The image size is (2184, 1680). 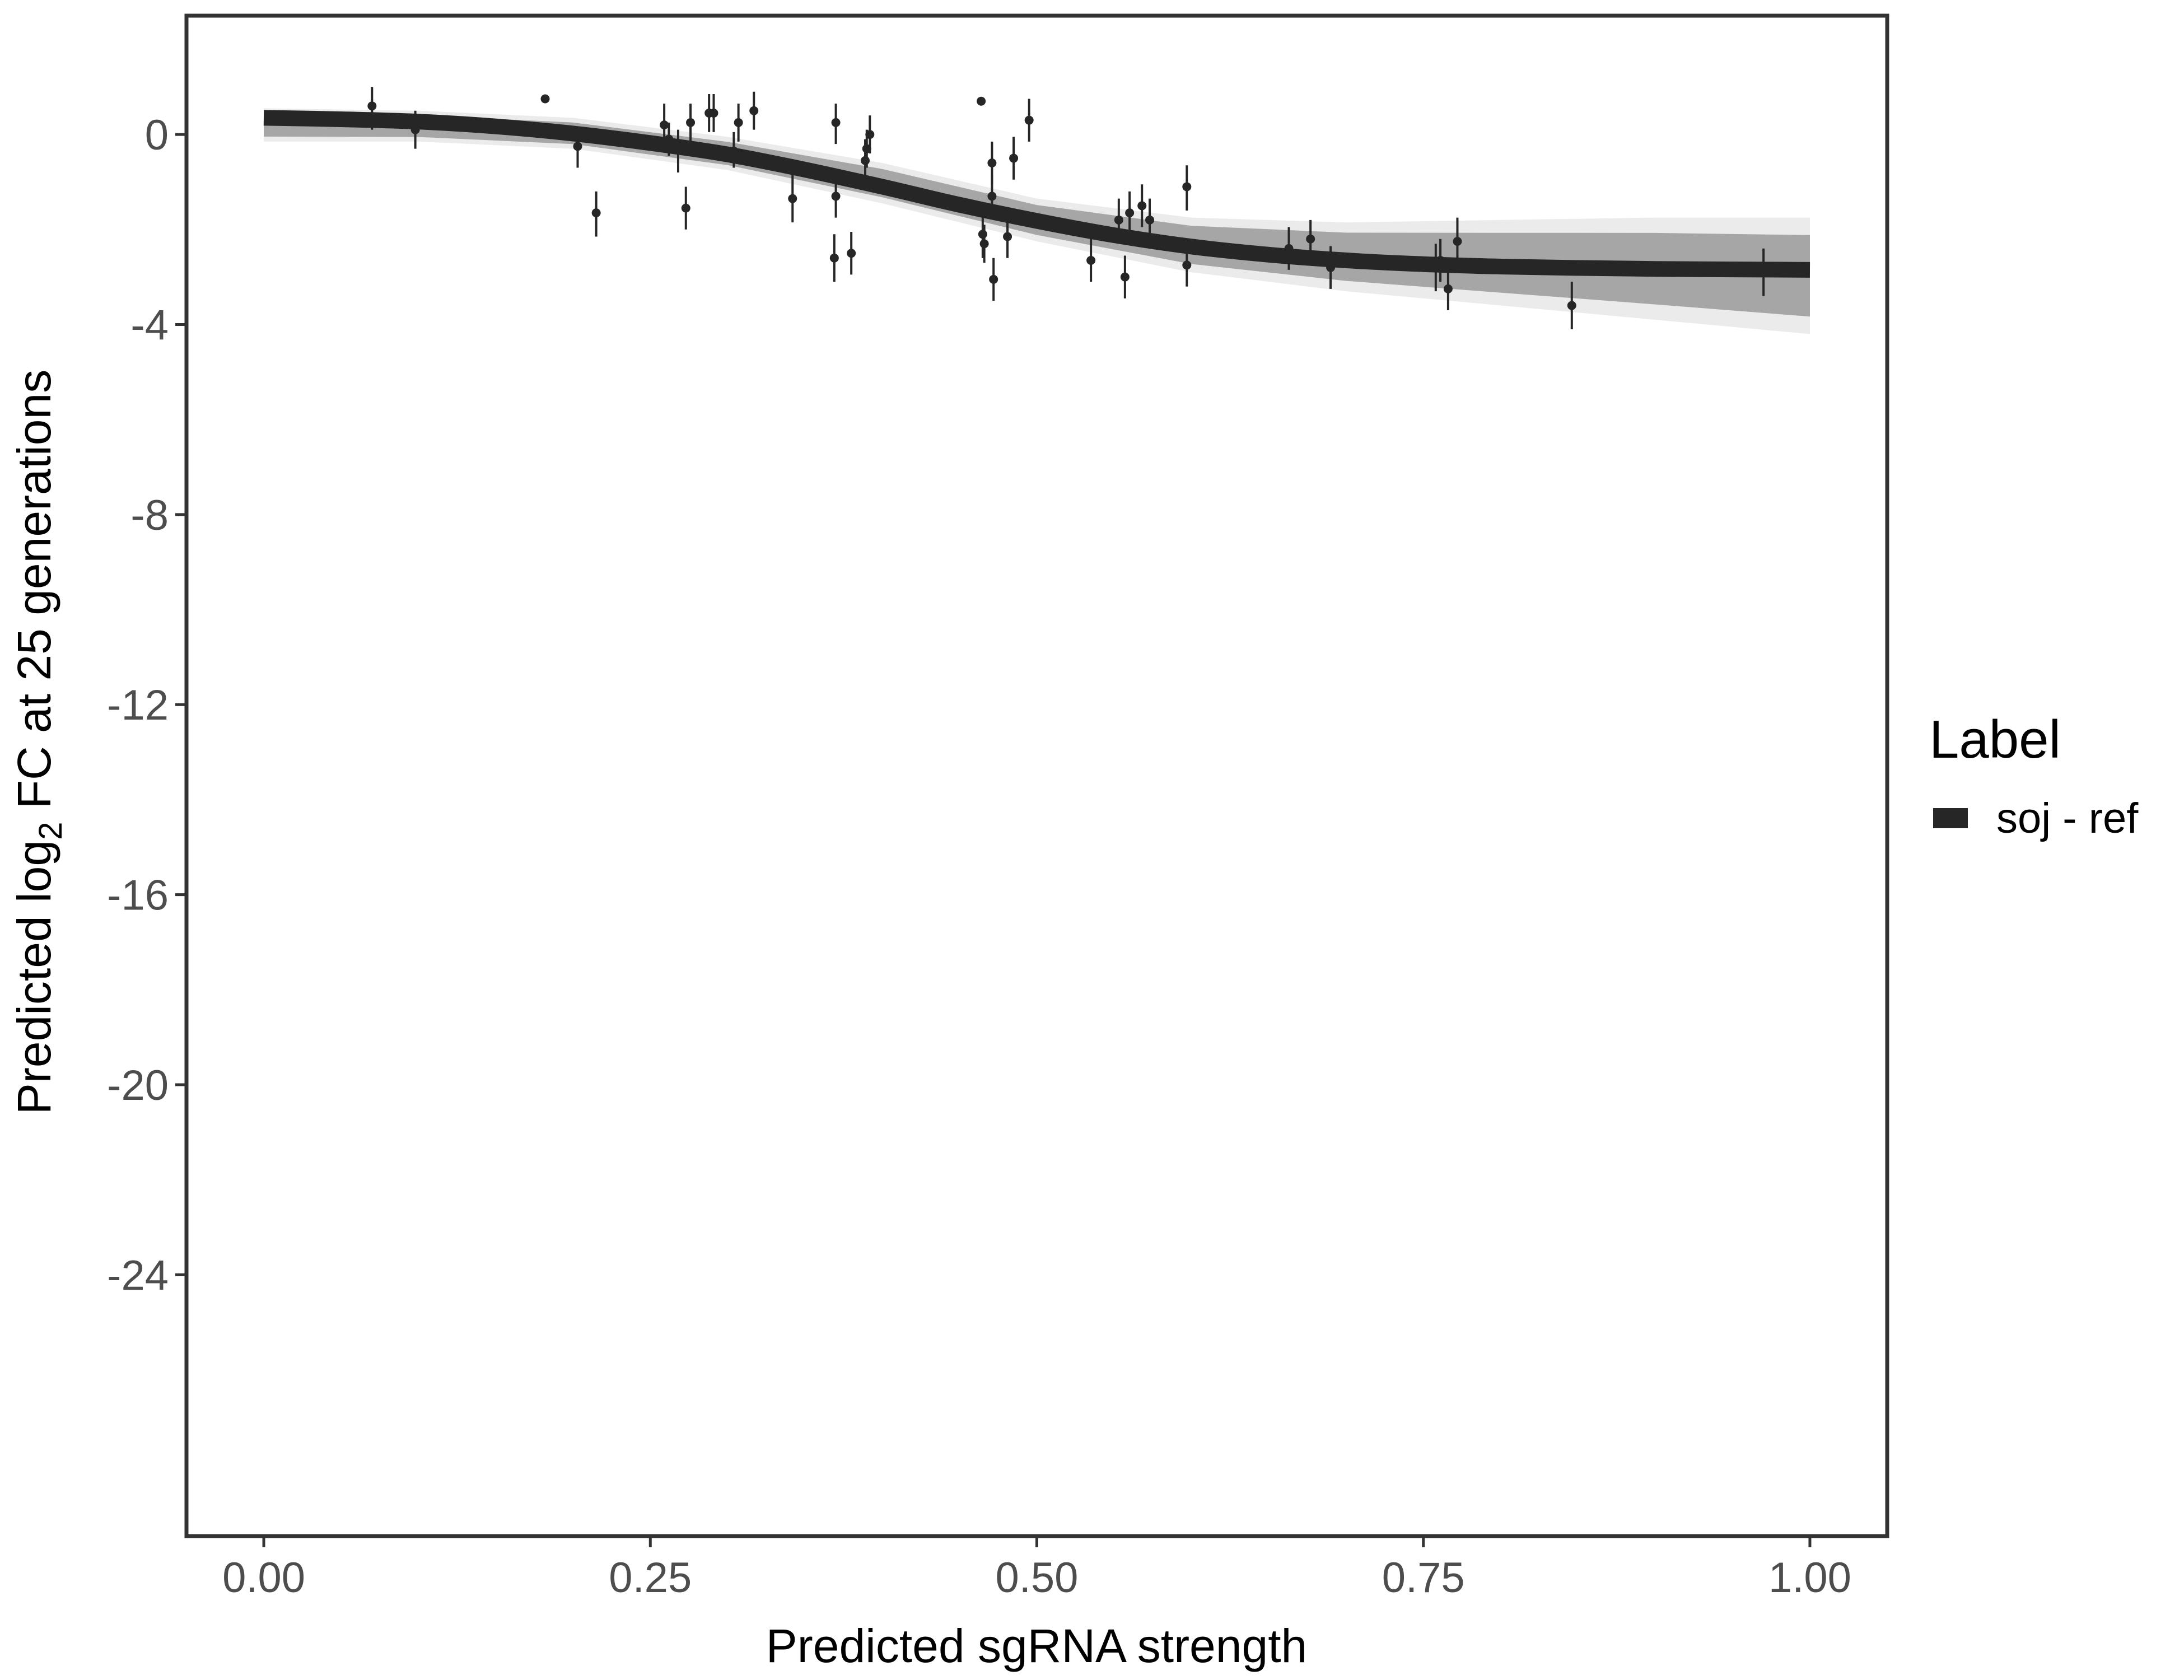 I want to click on y-axis-title-subscript: 2, so click(x=51, y=831).